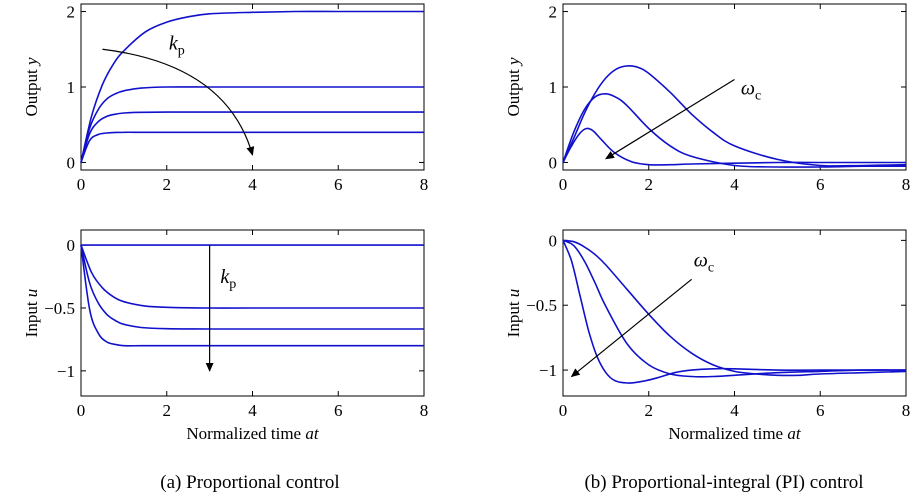  What do you see at coordinates (249, 482) in the screenshot?
I see `caption-left: (a) Proportional control` at bounding box center [249, 482].